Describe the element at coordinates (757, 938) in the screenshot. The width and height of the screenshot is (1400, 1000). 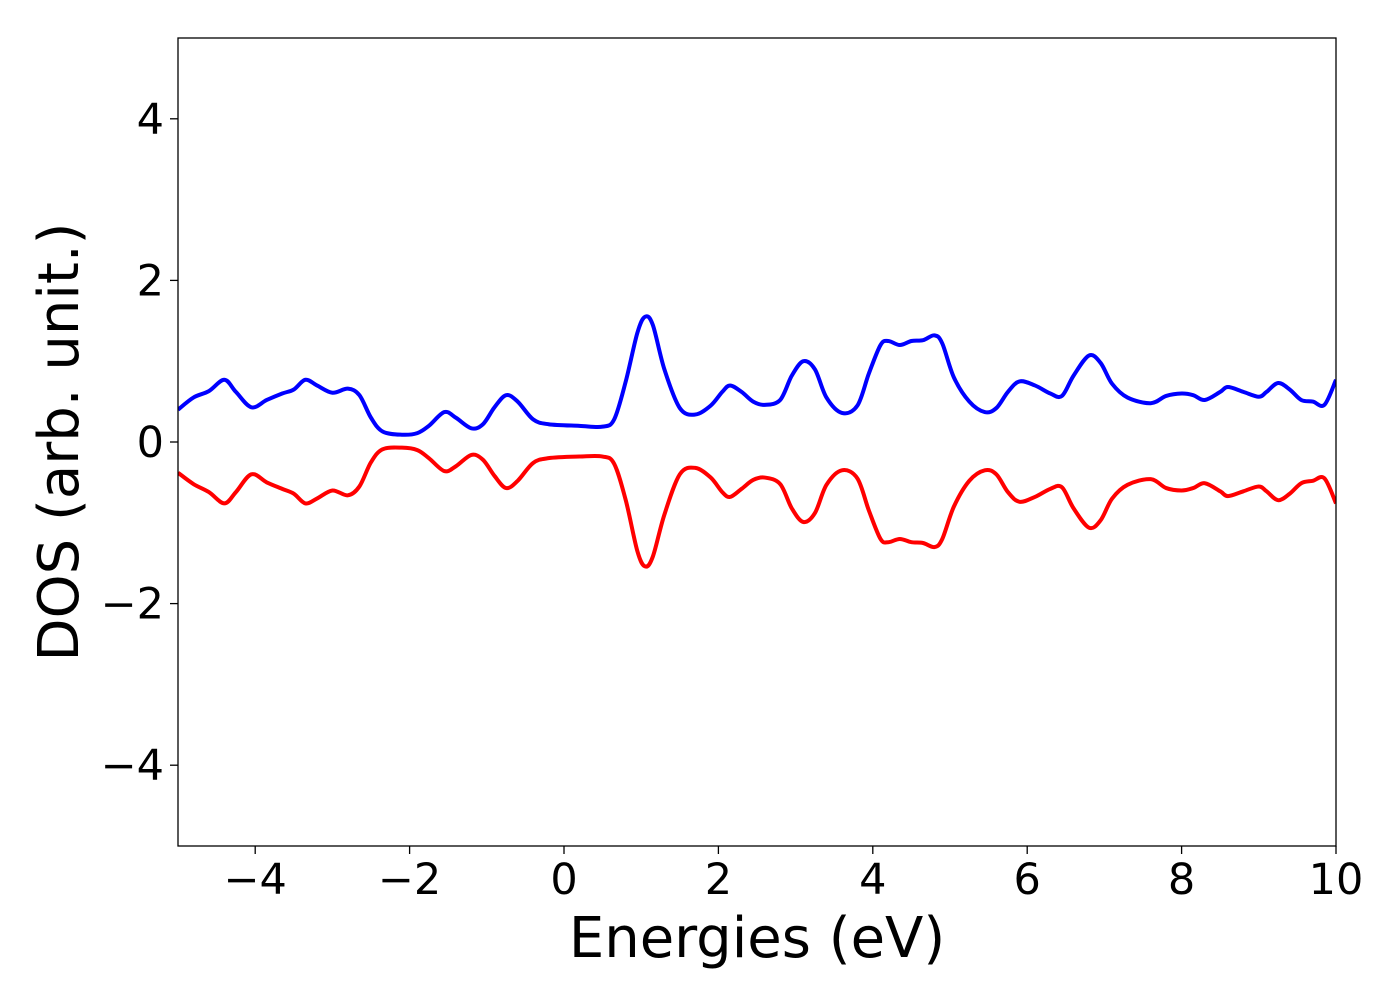
I see `x-axis-title: Energies (eV)` at that location.